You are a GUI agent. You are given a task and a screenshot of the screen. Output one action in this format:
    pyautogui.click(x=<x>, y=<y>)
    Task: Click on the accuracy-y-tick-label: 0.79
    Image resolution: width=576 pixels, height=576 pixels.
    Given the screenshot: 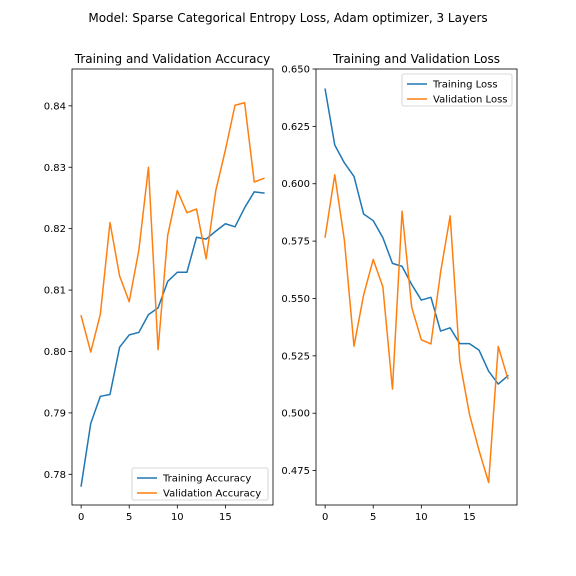 What is the action you would take?
    pyautogui.click(x=55, y=413)
    